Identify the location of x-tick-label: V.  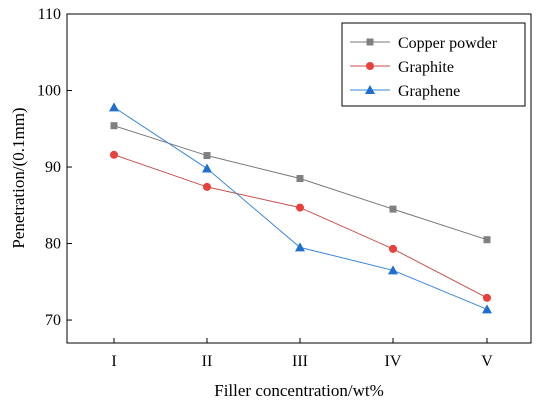
(487, 361).